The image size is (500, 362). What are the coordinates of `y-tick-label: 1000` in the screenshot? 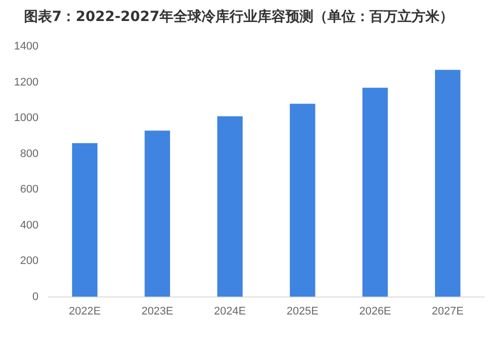 It's located at (26, 118).